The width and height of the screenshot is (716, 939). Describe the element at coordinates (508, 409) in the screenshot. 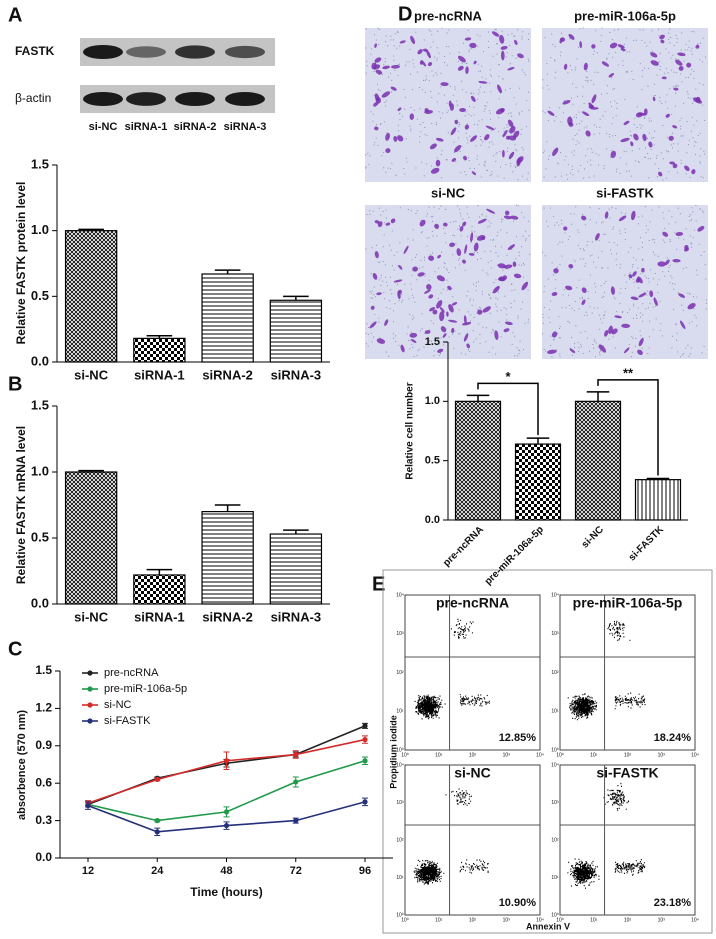

I see `significance-bracket` at that location.